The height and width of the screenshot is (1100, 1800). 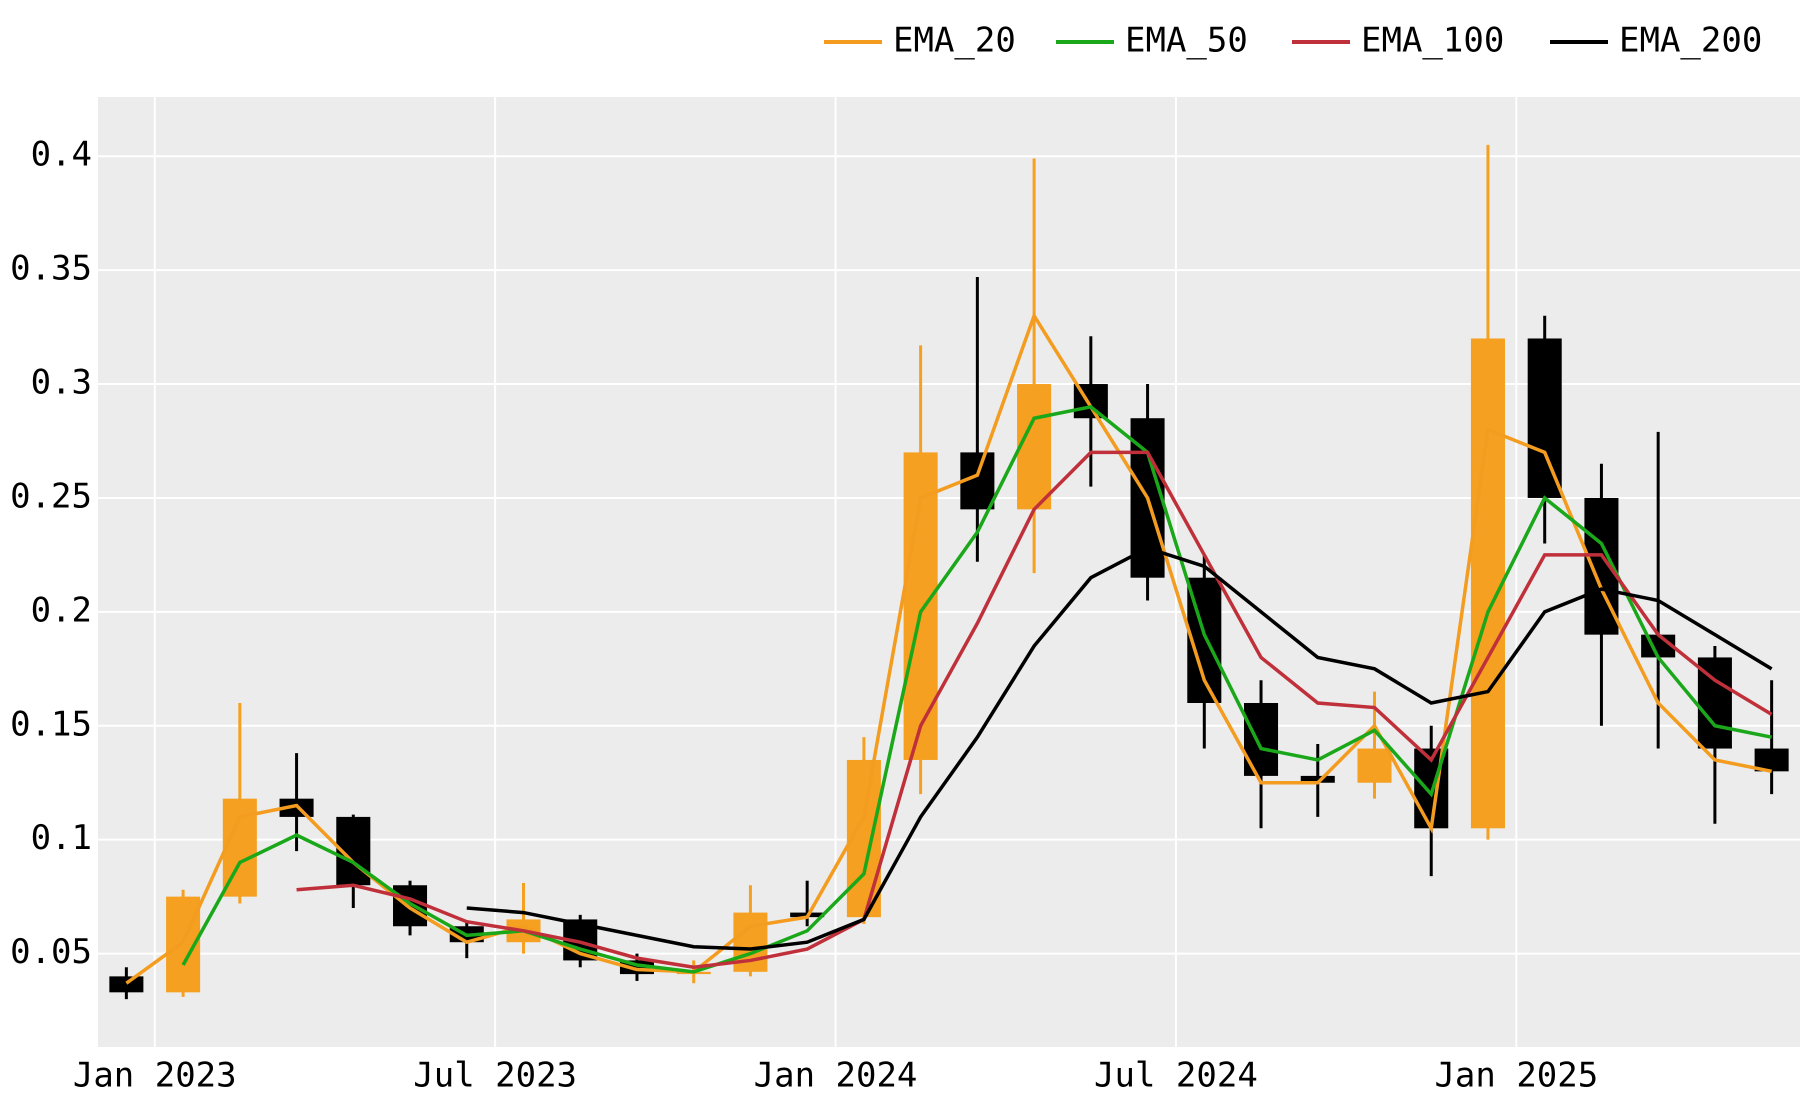 What do you see at coordinates (1432, 41) in the screenshot?
I see `legend-label: EMA_100` at bounding box center [1432, 41].